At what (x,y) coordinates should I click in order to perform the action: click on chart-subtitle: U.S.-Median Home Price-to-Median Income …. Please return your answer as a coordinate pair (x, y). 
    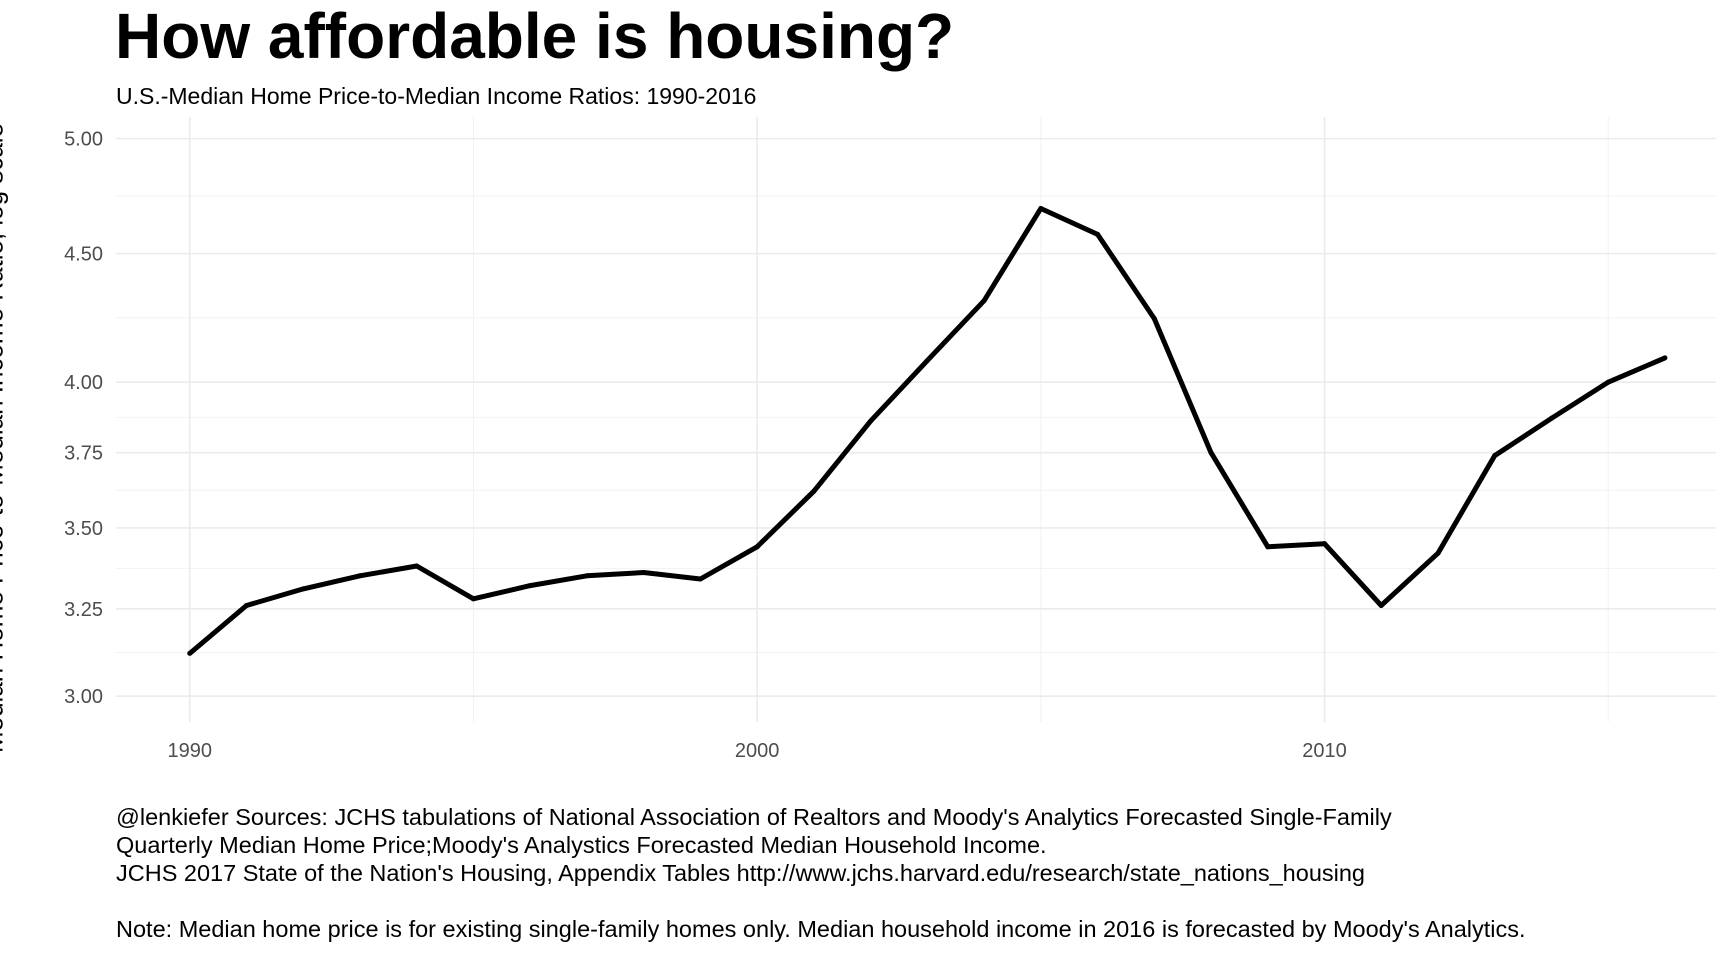
    Looking at the image, I should click on (436, 96).